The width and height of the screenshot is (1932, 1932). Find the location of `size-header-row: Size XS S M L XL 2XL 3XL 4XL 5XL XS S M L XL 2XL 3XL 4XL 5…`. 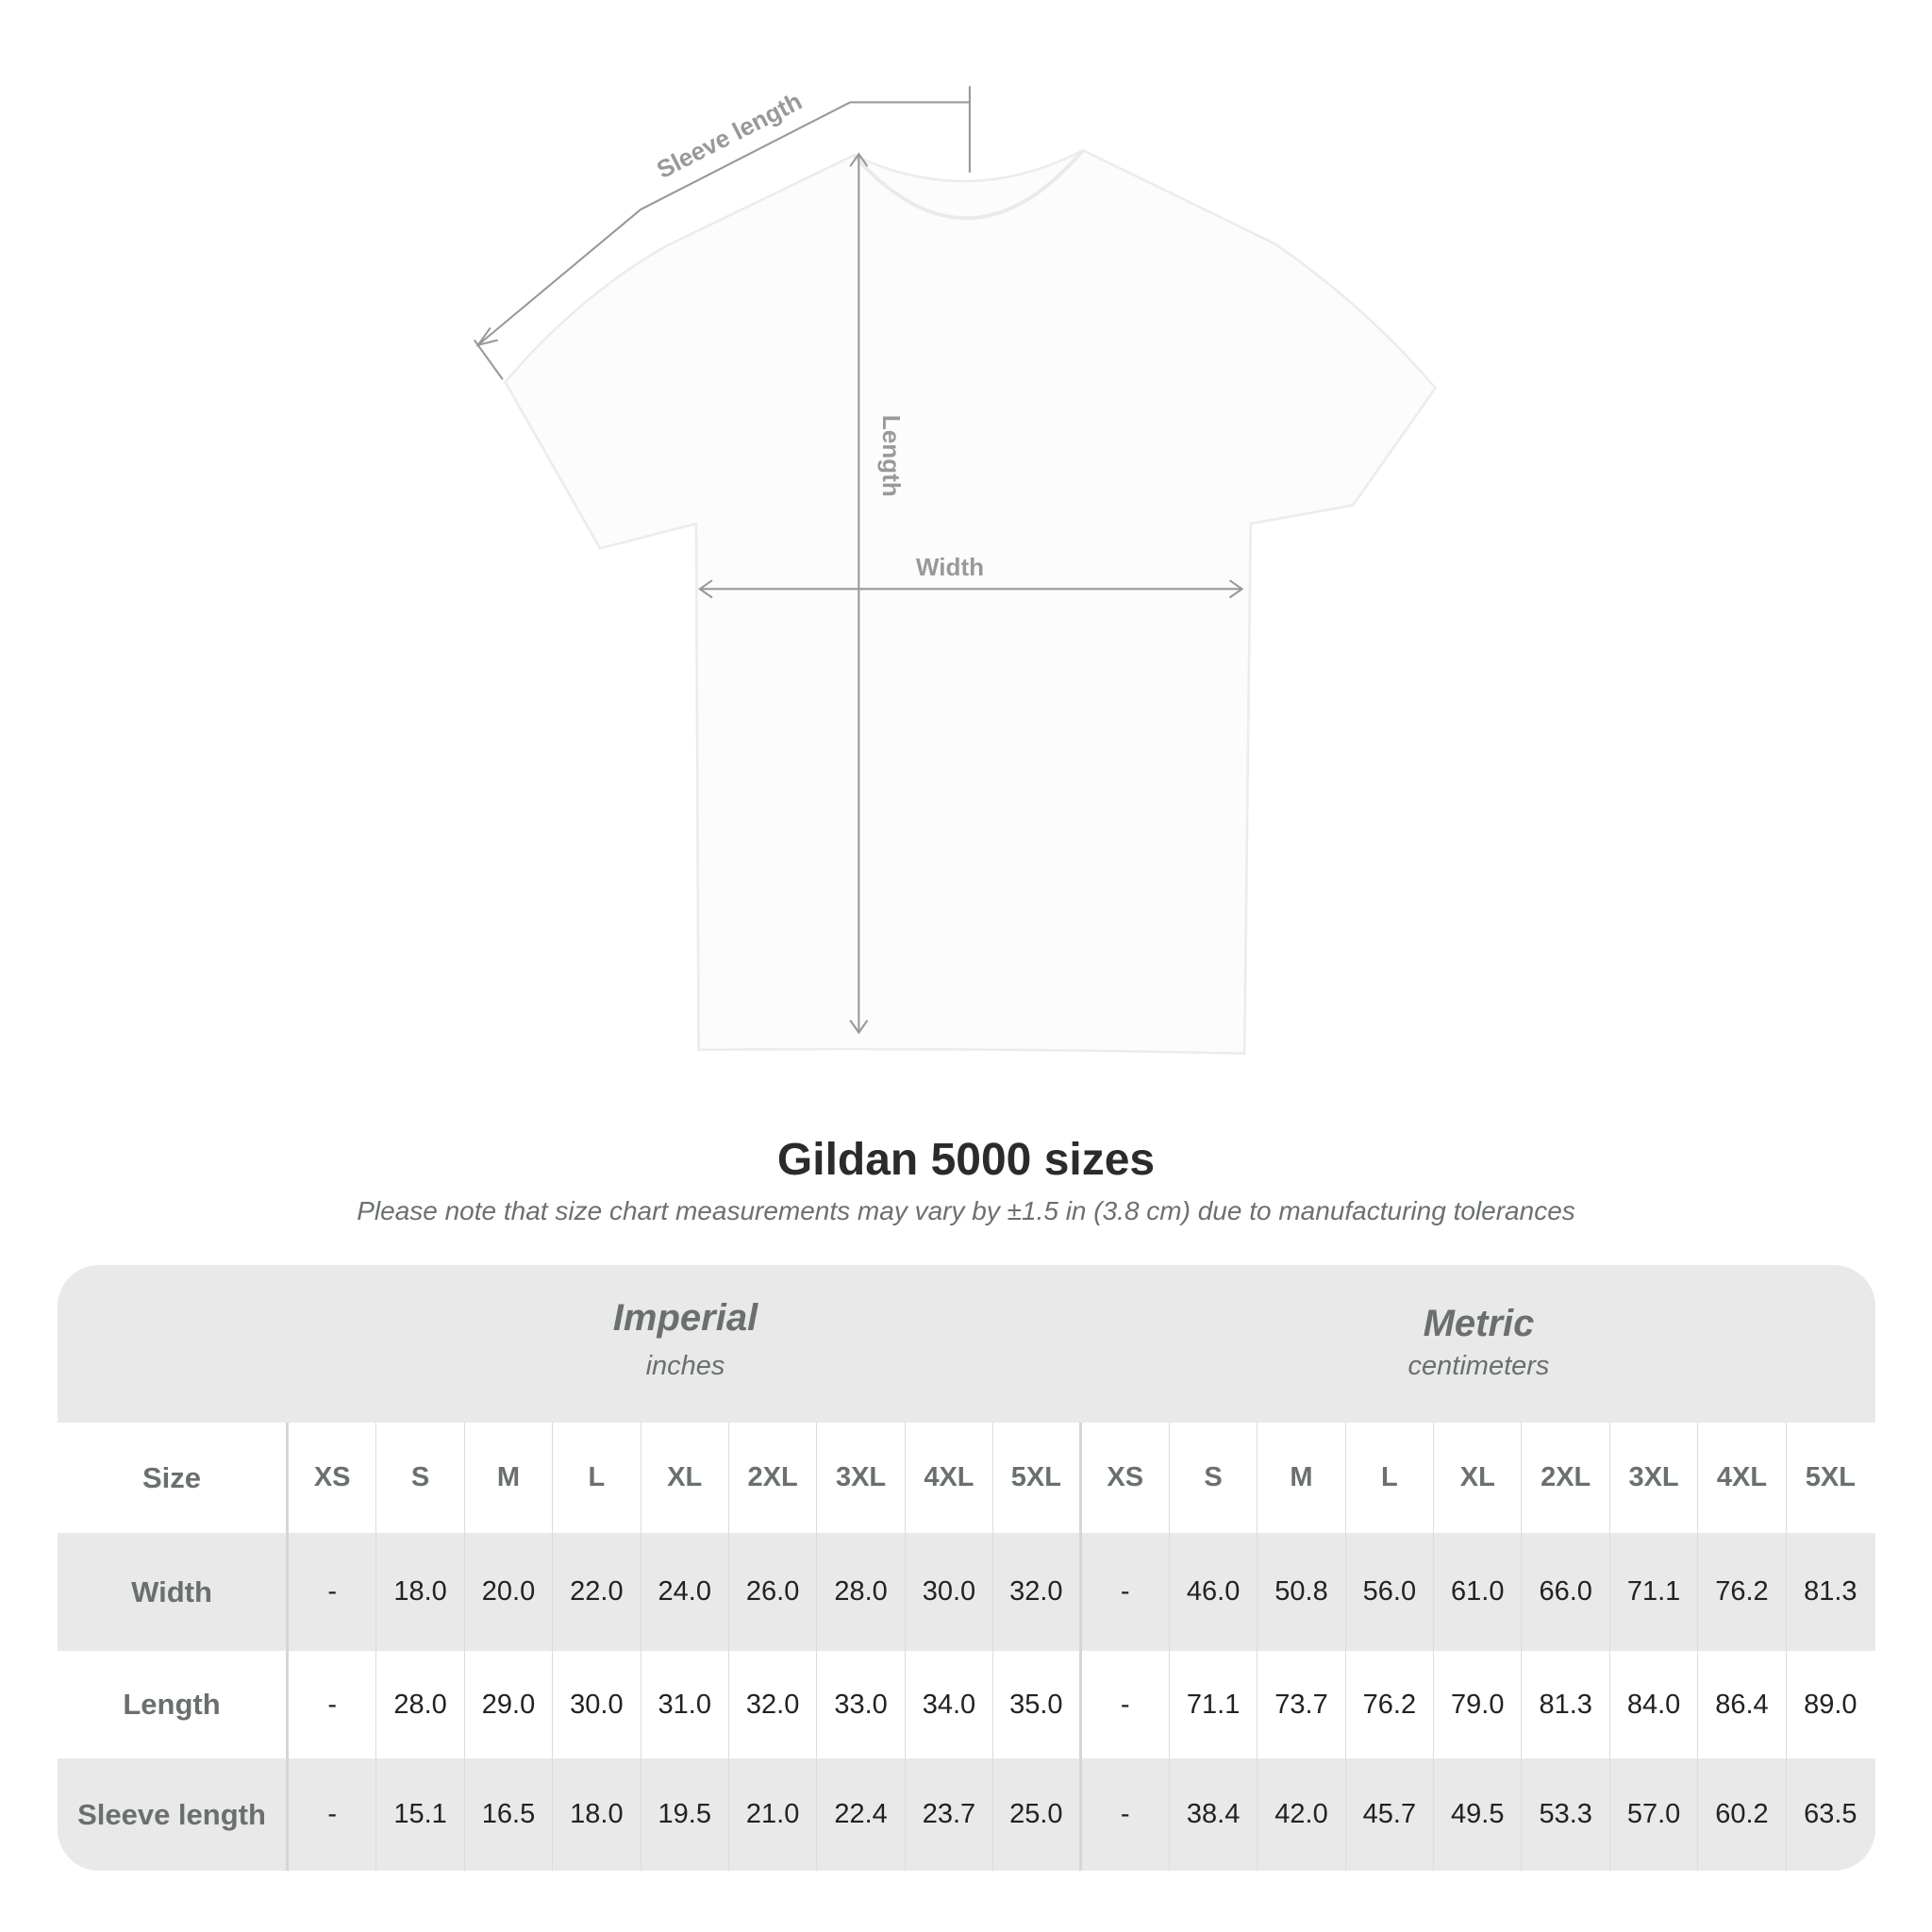

size-header-row: Size XS S M L XL 2XL 3XL 4XL 5XL XS S M L XL 2XL 3XL 4XL 5… is located at coordinates (967, 1478).